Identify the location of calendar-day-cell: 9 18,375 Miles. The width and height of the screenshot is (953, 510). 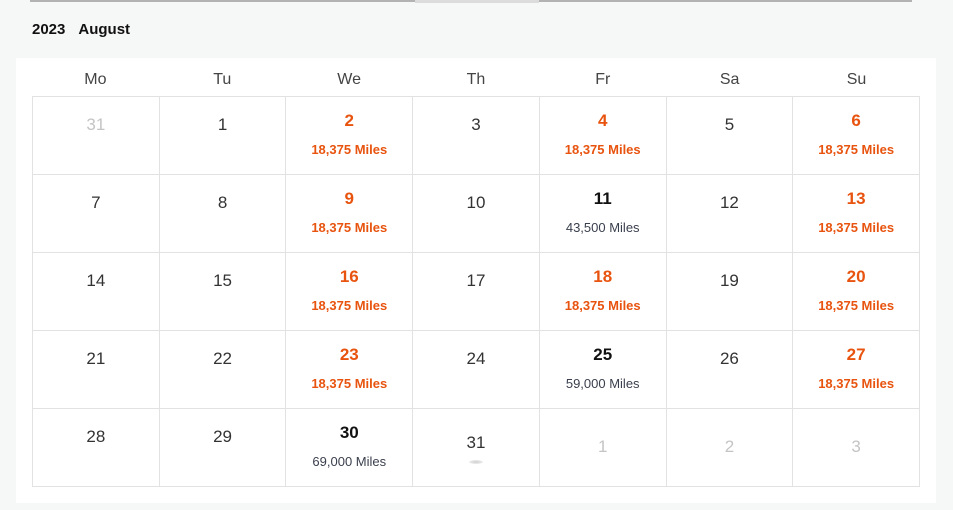
(350, 214).